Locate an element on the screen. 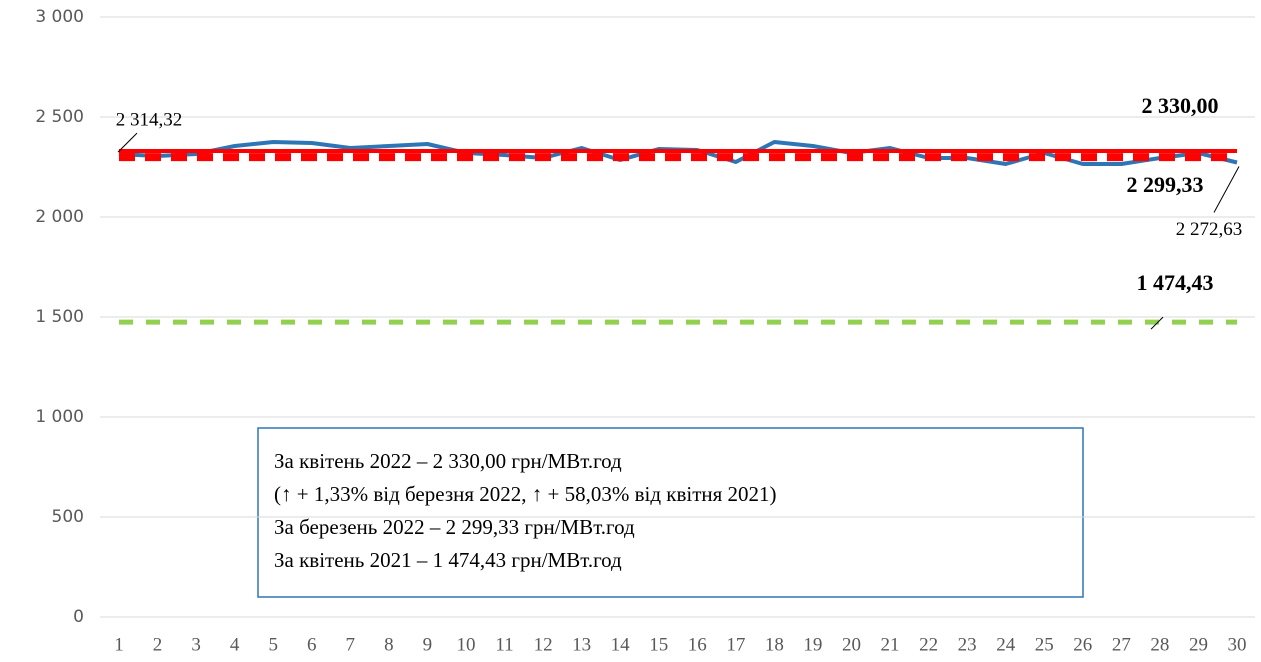 The width and height of the screenshot is (1261, 662). x-tick-label: 24 is located at coordinates (1006, 644).